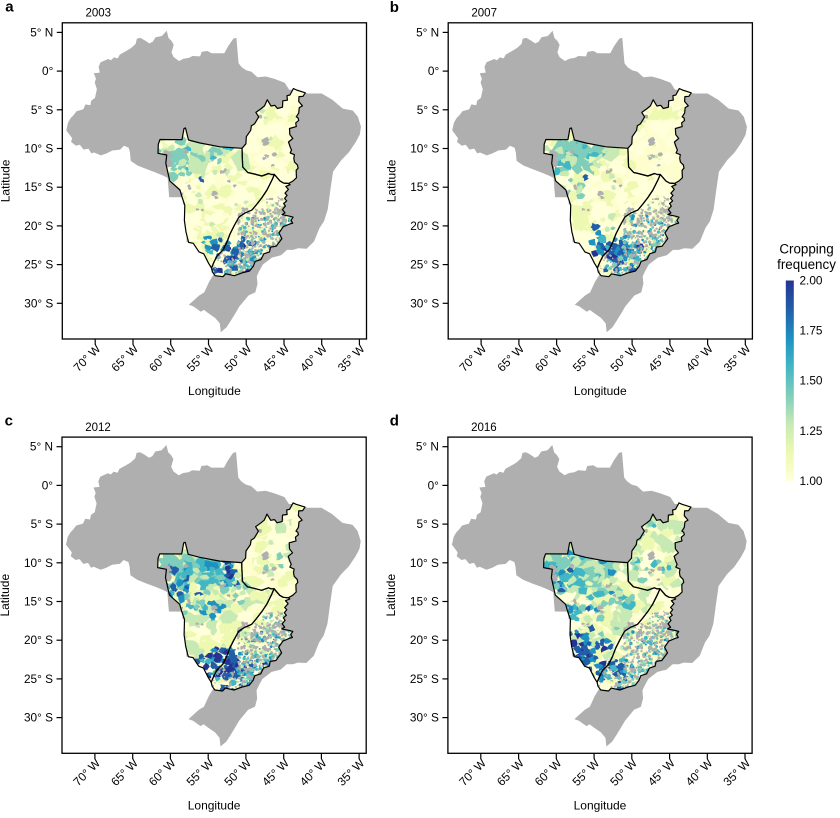  I want to click on svg-text: c, so click(9, 420).